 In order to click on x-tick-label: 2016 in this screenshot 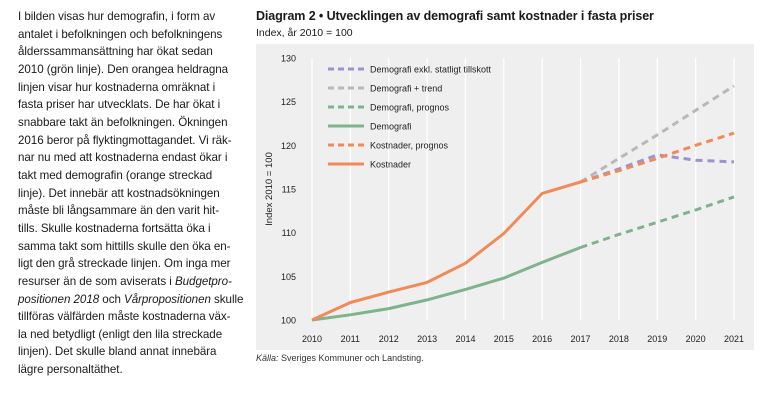, I will do `click(542, 339)`.